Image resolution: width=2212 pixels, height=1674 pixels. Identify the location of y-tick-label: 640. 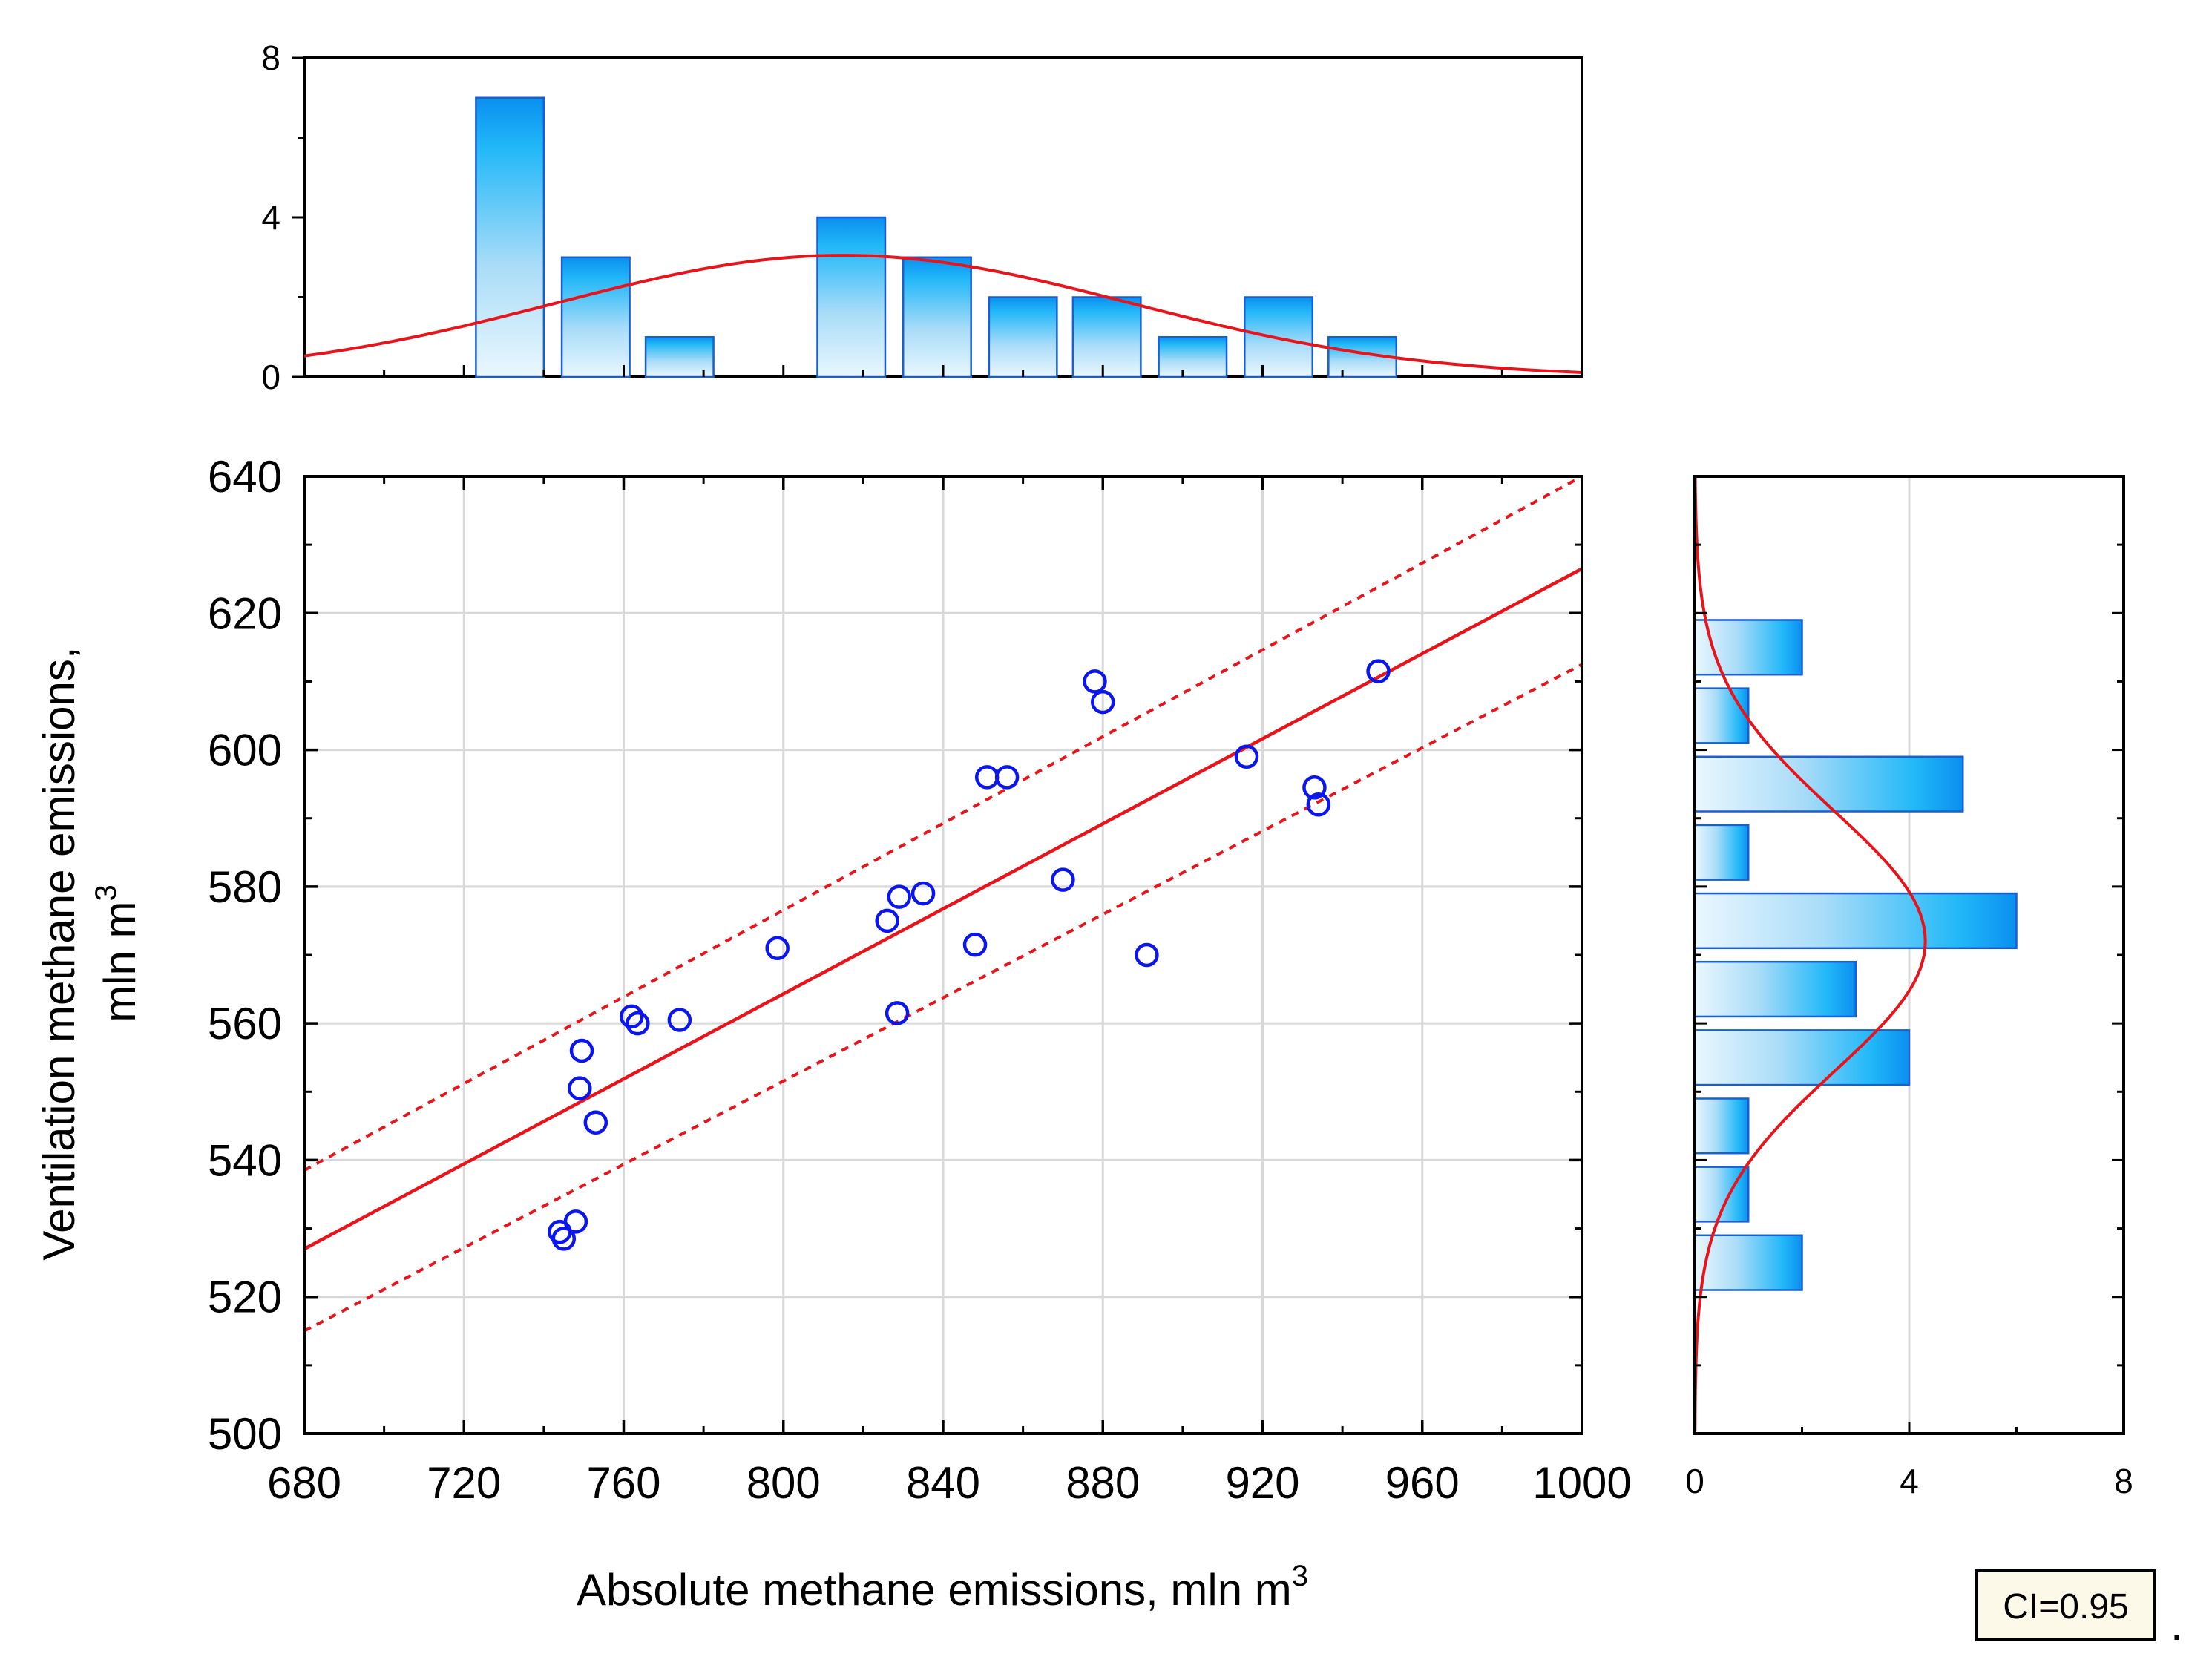
(245, 477).